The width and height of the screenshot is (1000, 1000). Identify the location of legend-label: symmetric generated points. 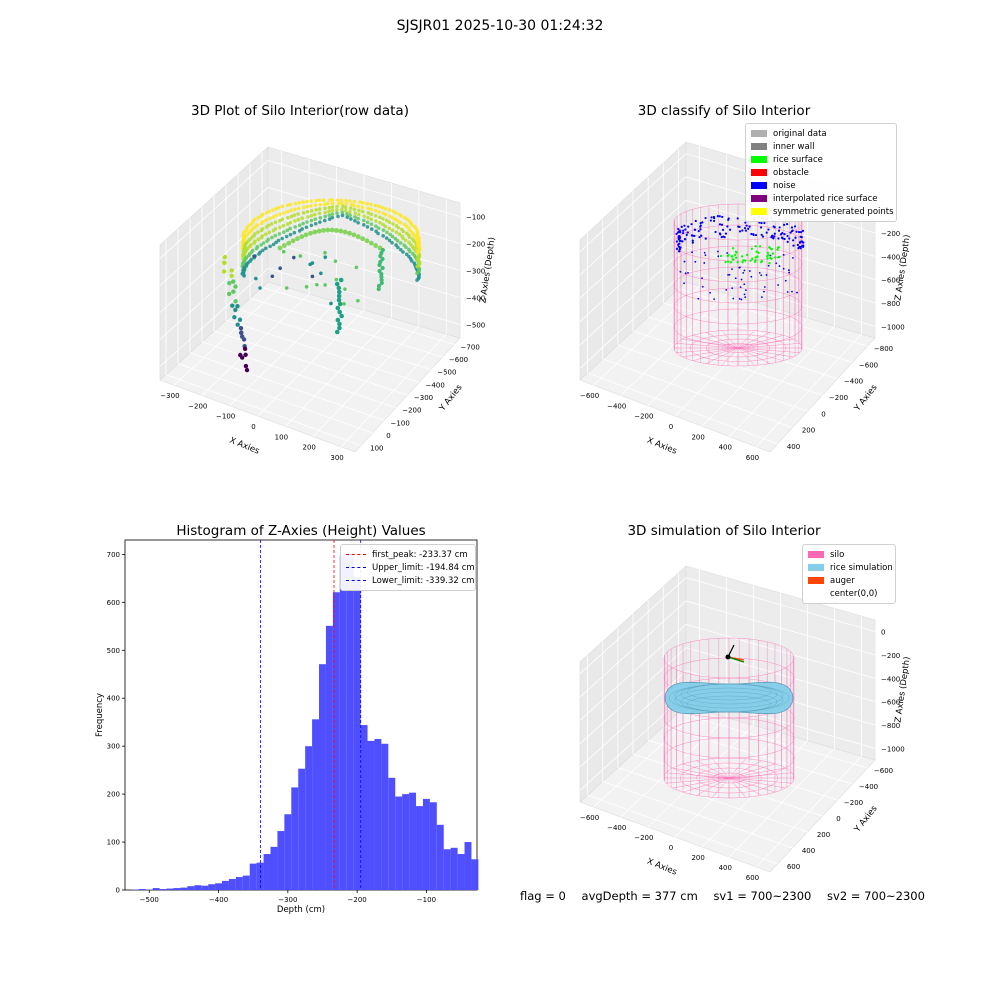
(833, 211).